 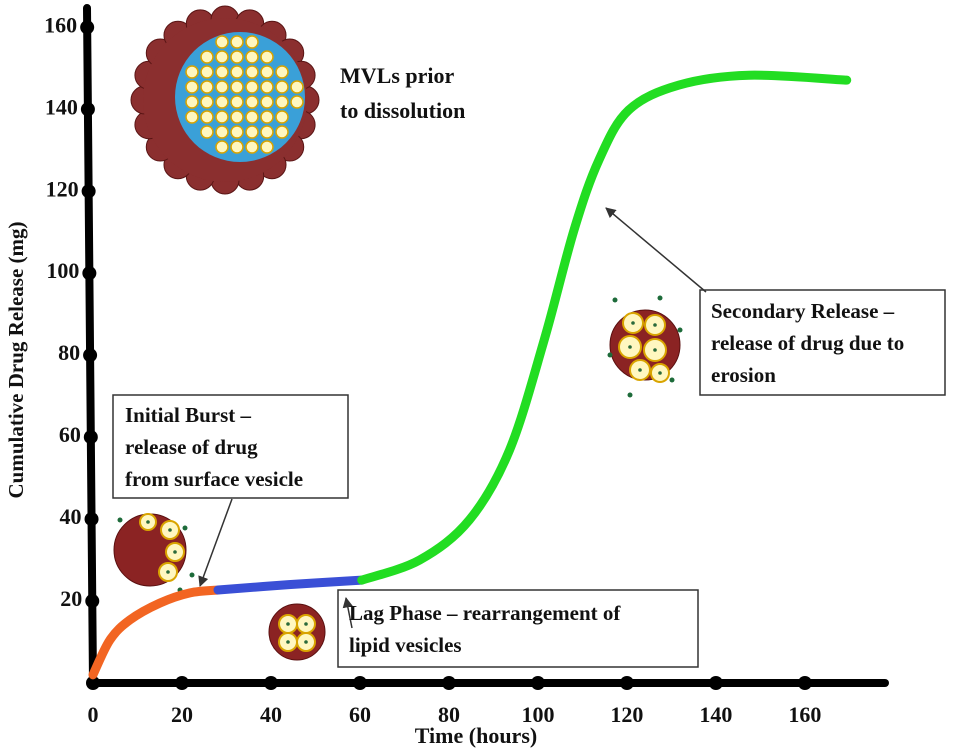 What do you see at coordinates (807, 343) in the screenshot?
I see `annotation-text: release of drug due to` at bounding box center [807, 343].